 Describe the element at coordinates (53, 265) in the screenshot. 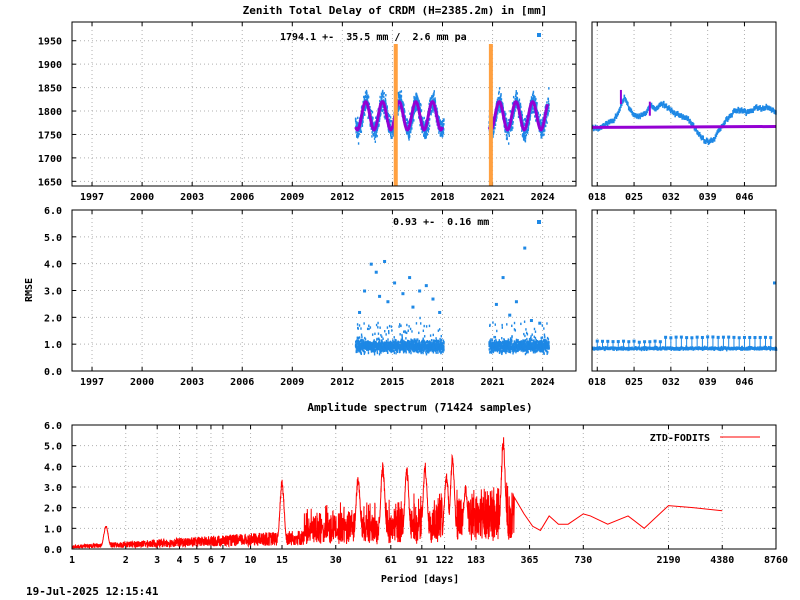

I see `y-tick-label: 4.0` at that location.